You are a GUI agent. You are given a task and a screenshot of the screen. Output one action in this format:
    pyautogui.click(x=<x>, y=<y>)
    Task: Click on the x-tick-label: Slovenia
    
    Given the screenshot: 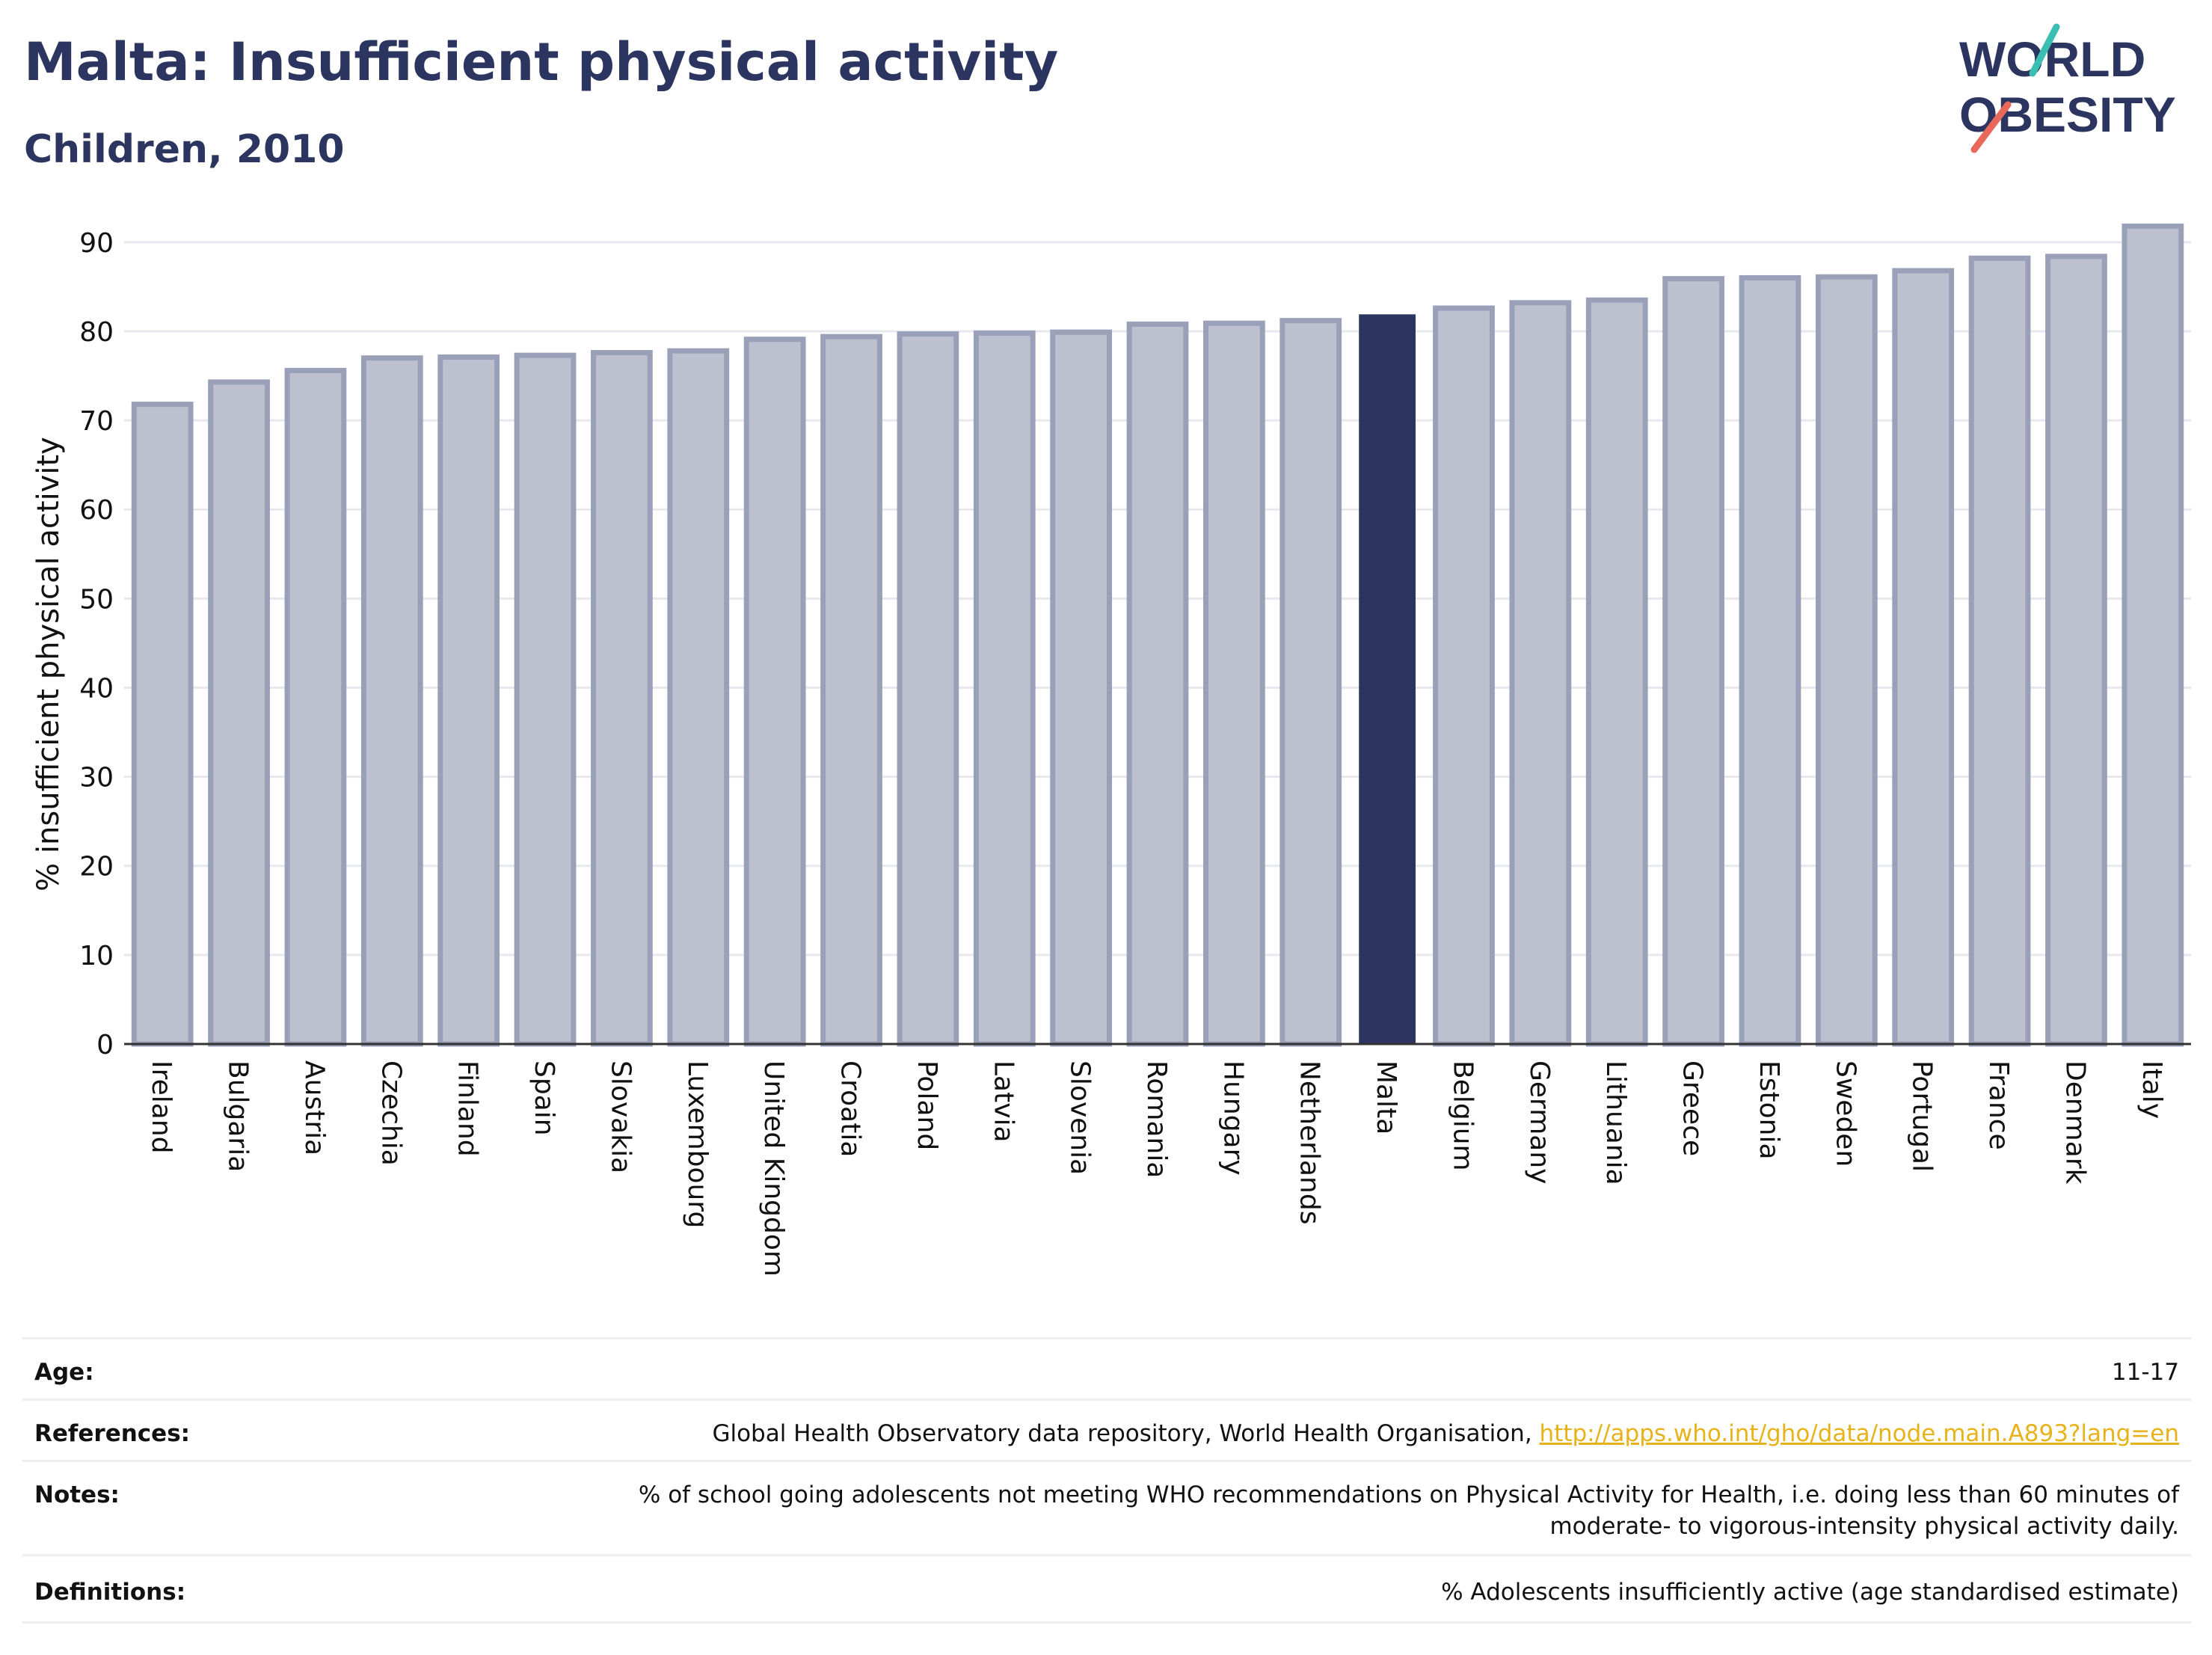 What is the action you would take?
    pyautogui.click(x=1080, y=1117)
    